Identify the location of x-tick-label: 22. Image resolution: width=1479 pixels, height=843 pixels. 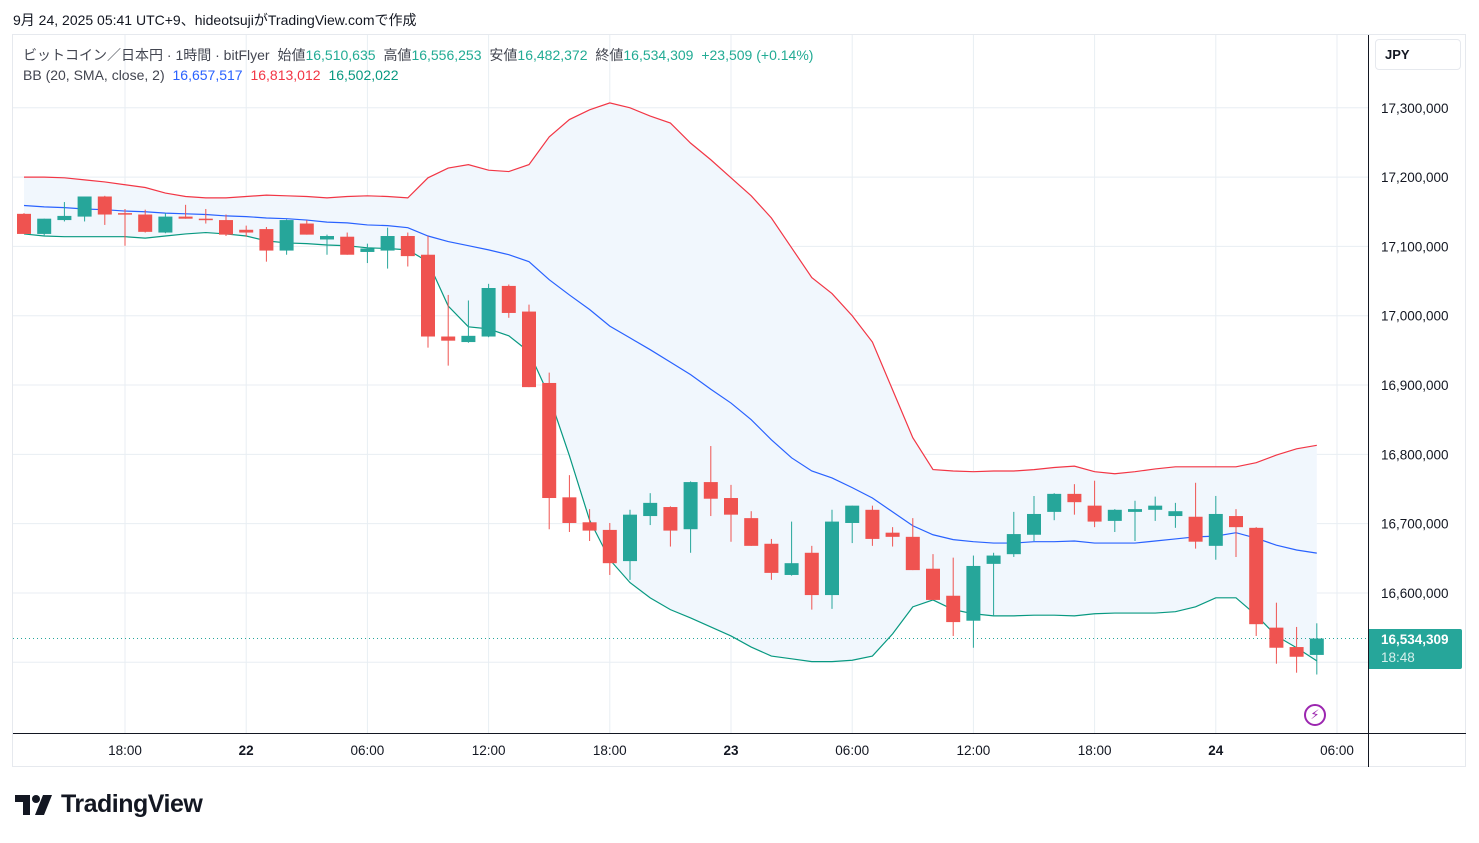
(246, 750).